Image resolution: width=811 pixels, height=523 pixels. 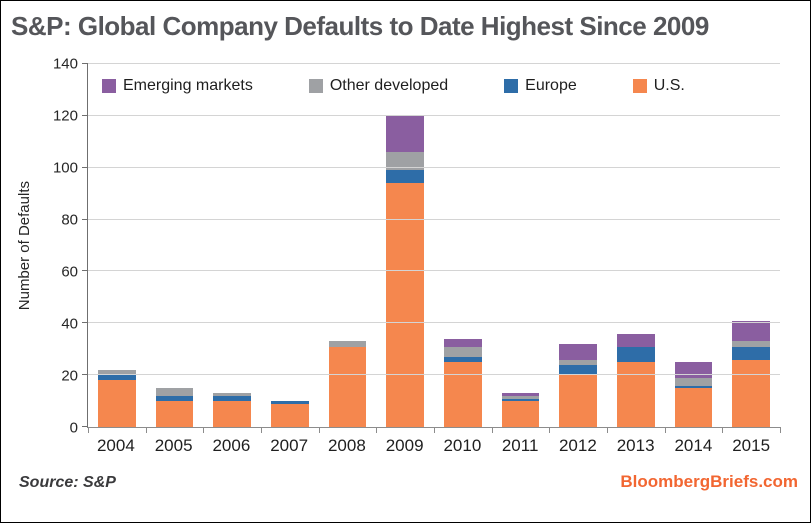 What do you see at coordinates (693, 381) in the screenshot?
I see `bar-segment-other-developed-2014` at bounding box center [693, 381].